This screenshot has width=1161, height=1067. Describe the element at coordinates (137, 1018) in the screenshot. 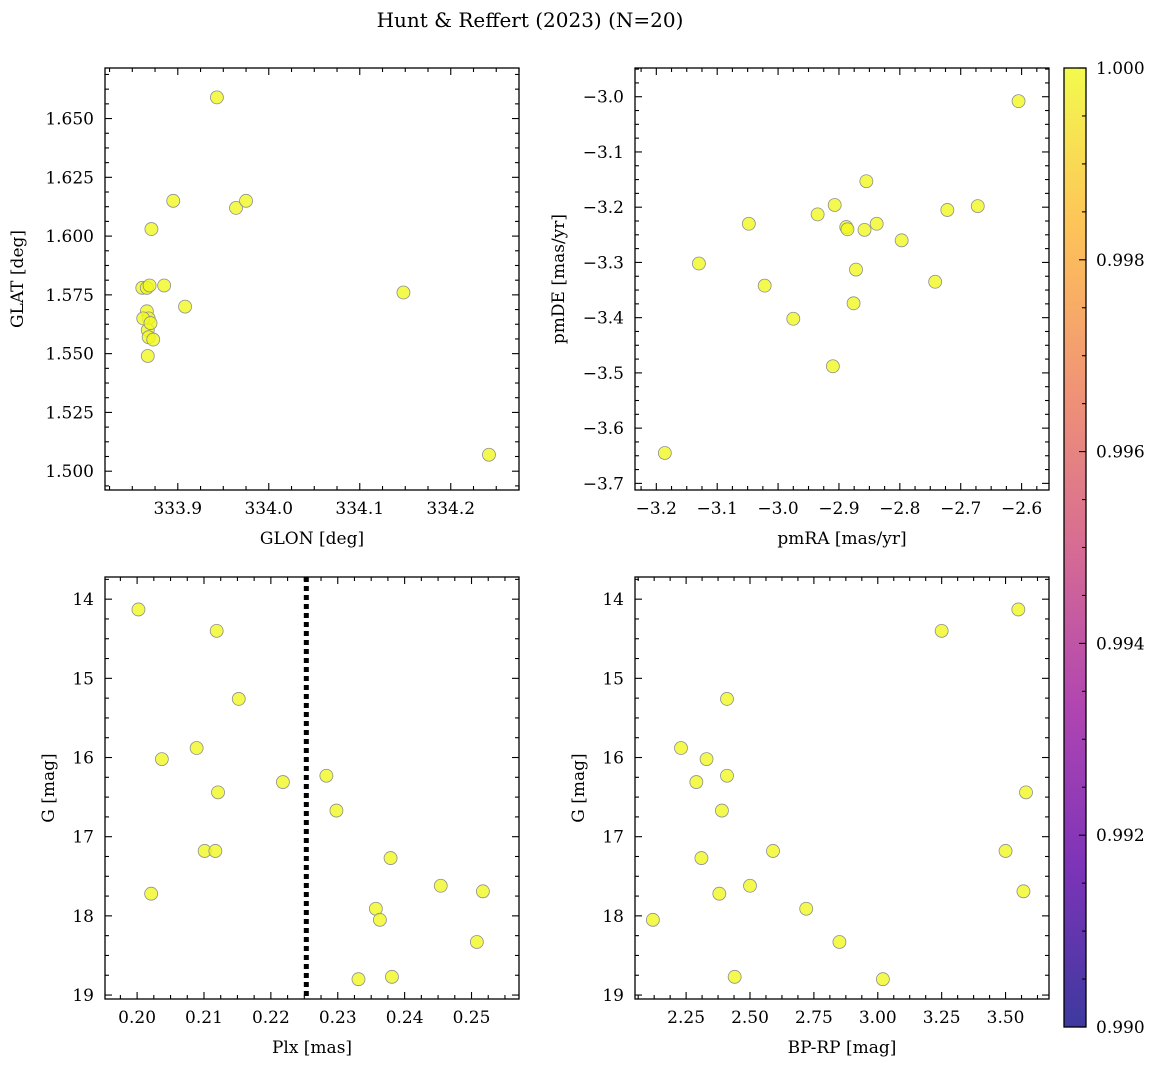

I see `x-tick-label: 0.20` at that location.